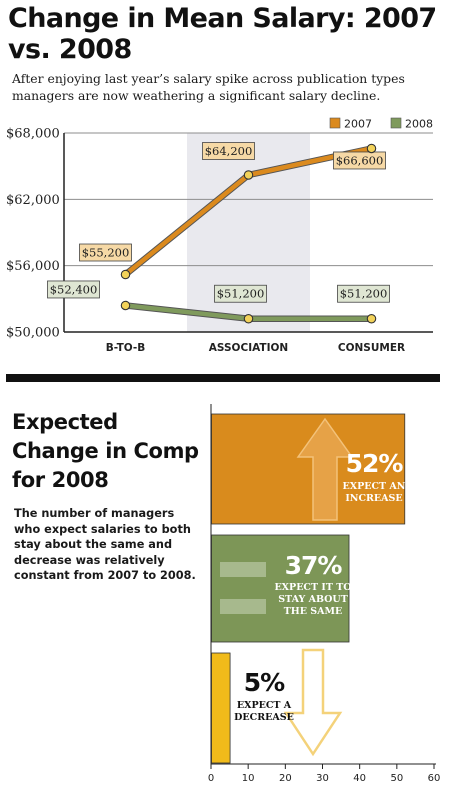 Image resolution: width=450 pixels, height=800 pixels. Describe the element at coordinates (33, 333) in the screenshot. I see `y-tick-label: $50,000` at that location.